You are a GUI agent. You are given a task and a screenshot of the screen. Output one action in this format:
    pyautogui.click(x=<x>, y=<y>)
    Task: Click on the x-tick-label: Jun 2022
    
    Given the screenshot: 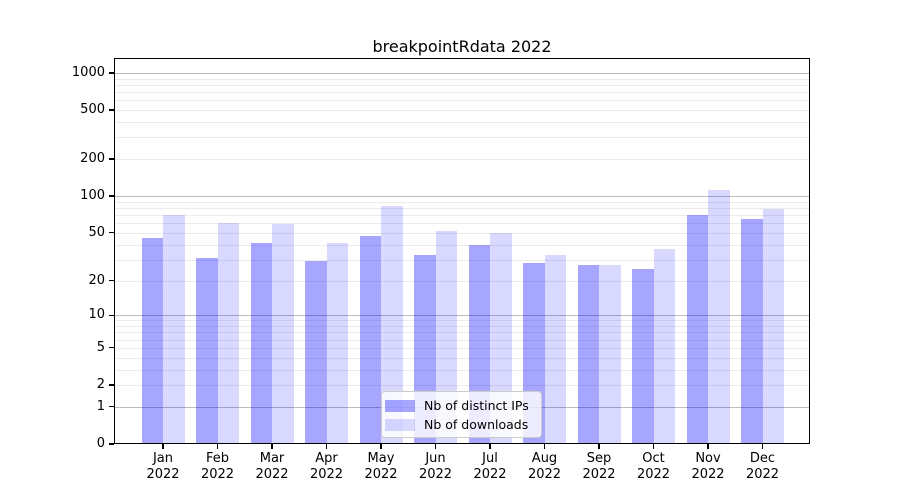 What is the action you would take?
    pyautogui.click(x=435, y=466)
    